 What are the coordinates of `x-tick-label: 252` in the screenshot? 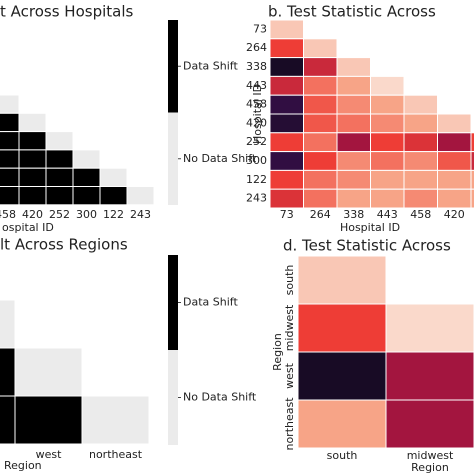 It's located at (59, 214).